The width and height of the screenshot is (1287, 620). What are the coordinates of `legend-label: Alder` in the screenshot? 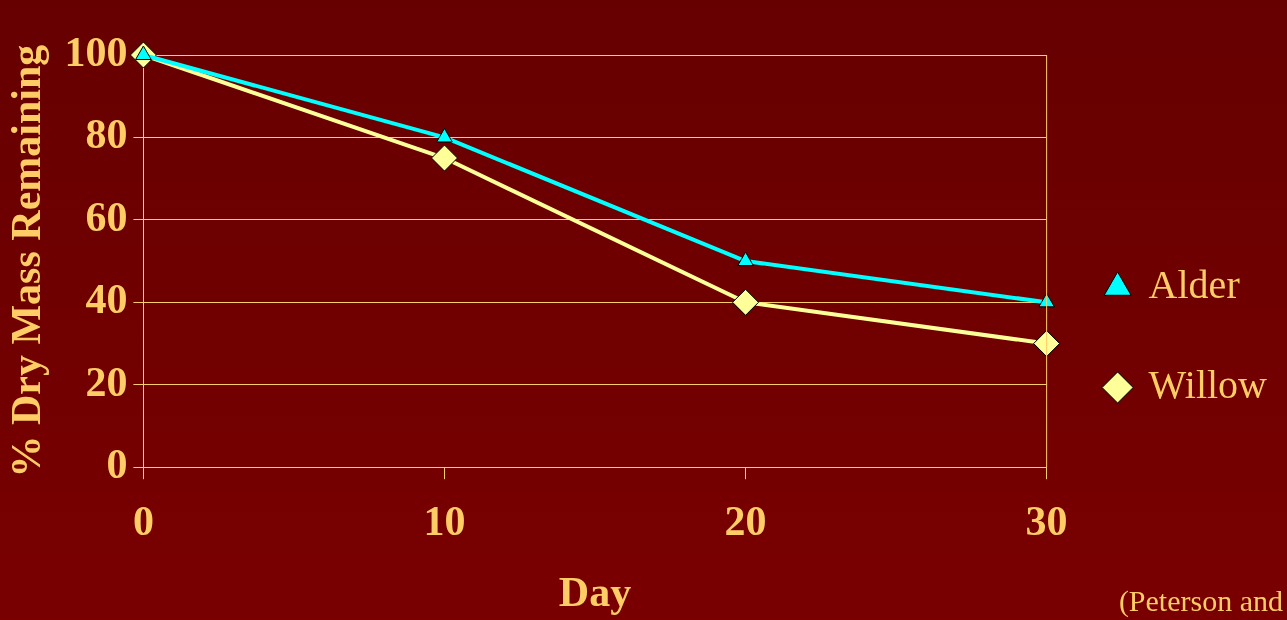 It's located at (1194, 284).